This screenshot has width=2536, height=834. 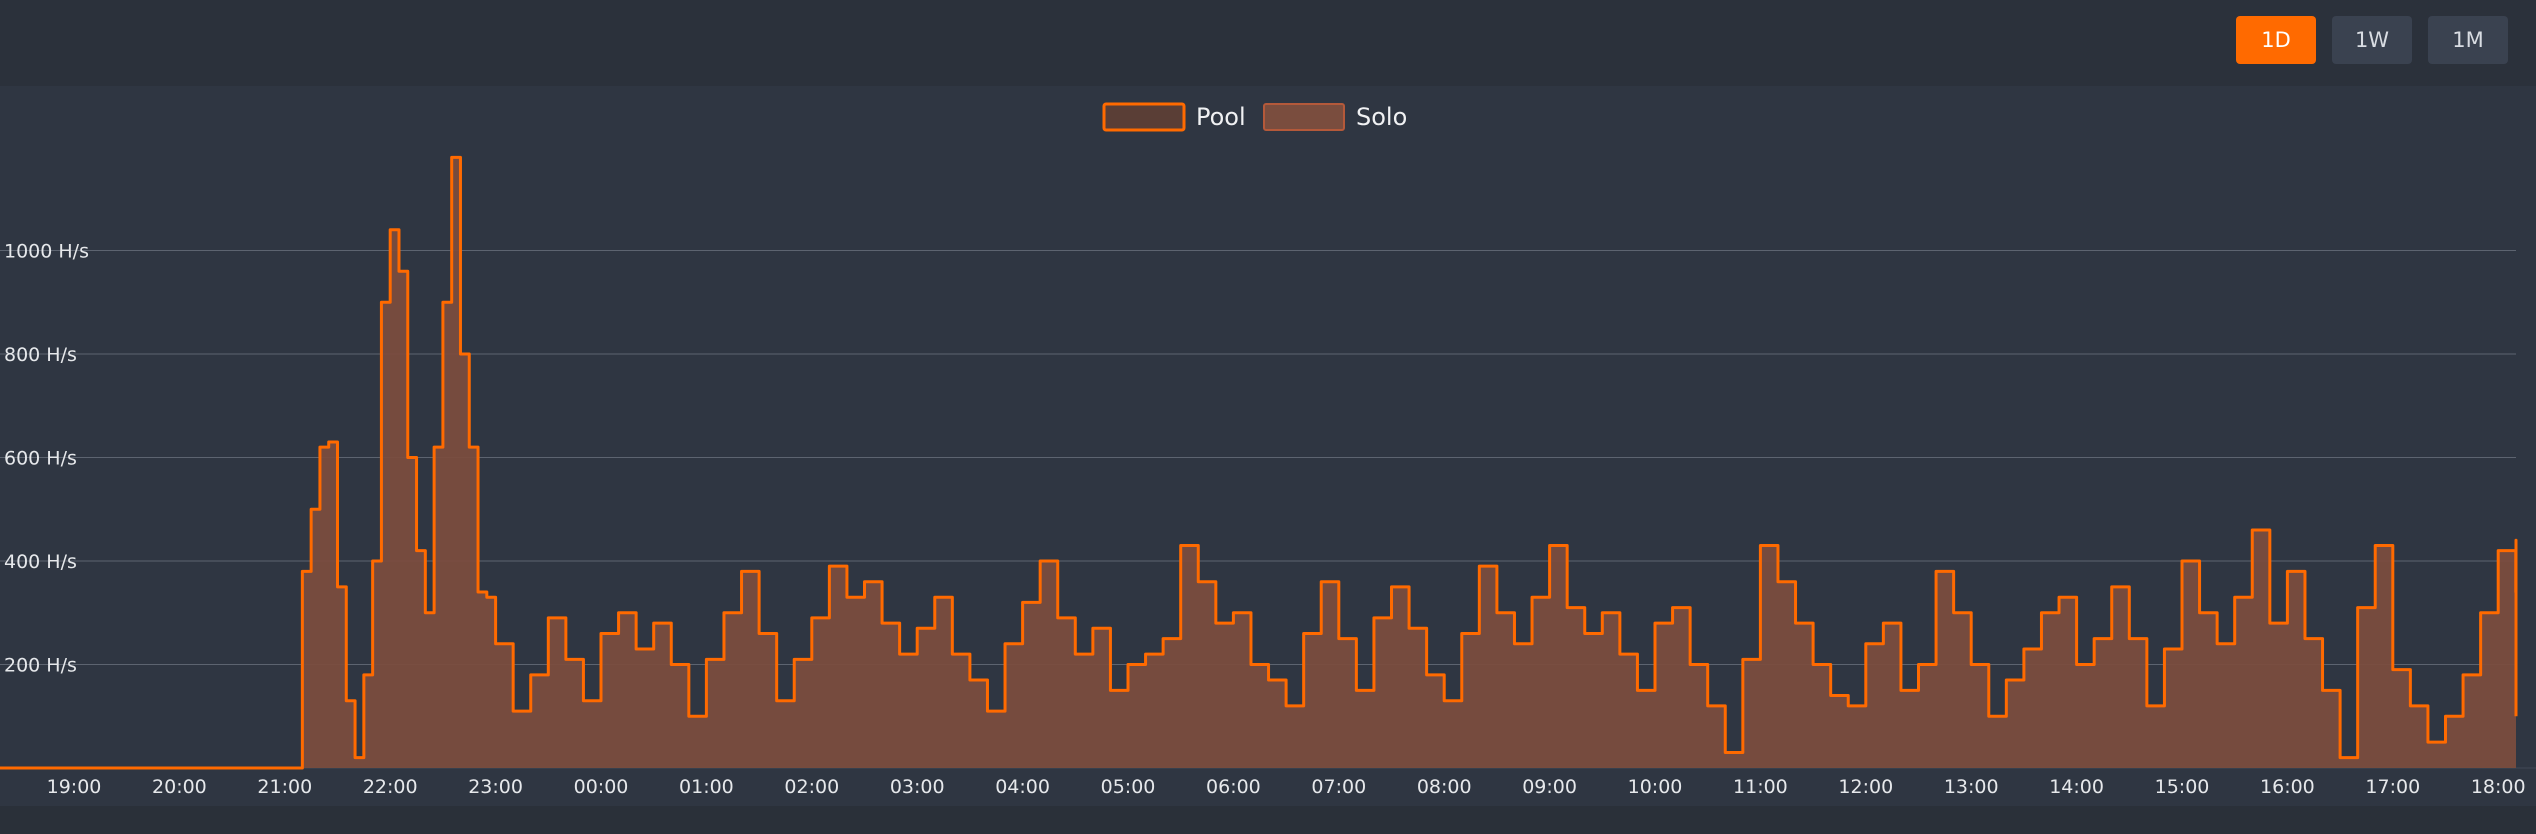 I want to click on x-tick-label: 16:00, so click(x=2287, y=787).